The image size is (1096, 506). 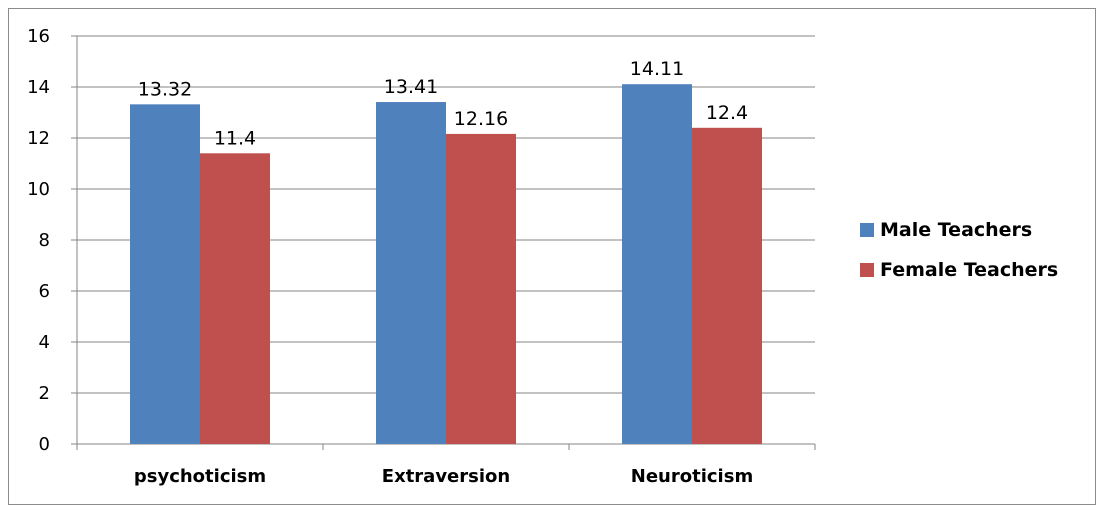 I want to click on legend-item-male: Male Teachers, so click(x=959, y=230).